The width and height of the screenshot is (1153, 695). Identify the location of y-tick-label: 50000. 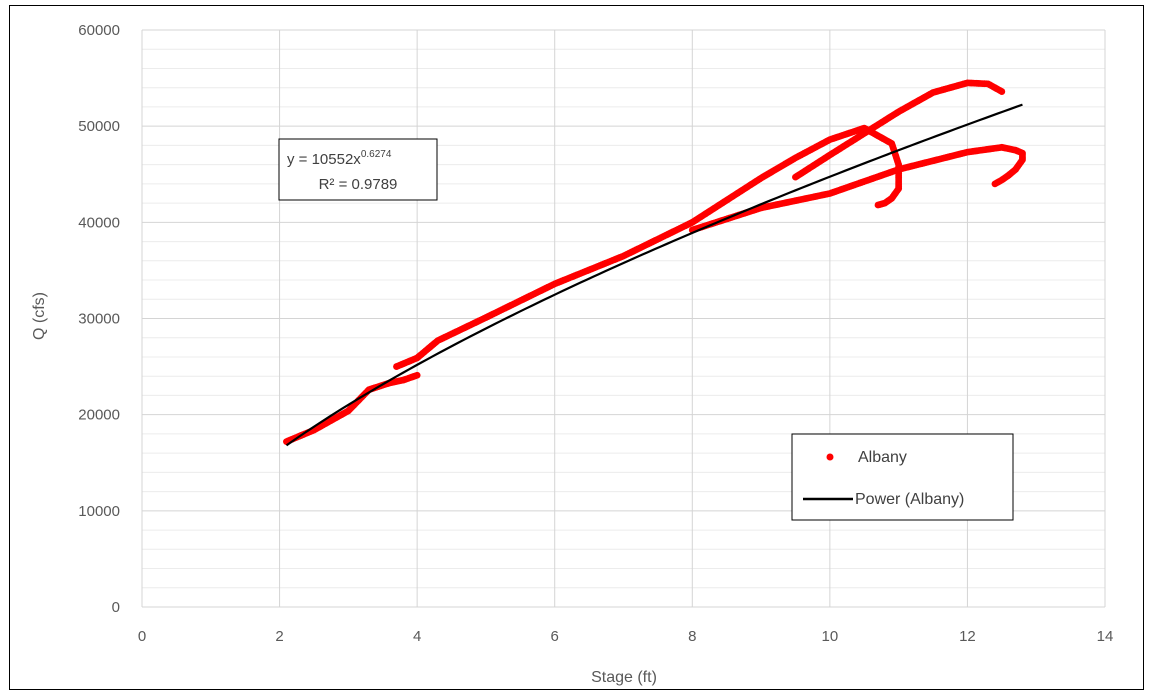
(99, 126).